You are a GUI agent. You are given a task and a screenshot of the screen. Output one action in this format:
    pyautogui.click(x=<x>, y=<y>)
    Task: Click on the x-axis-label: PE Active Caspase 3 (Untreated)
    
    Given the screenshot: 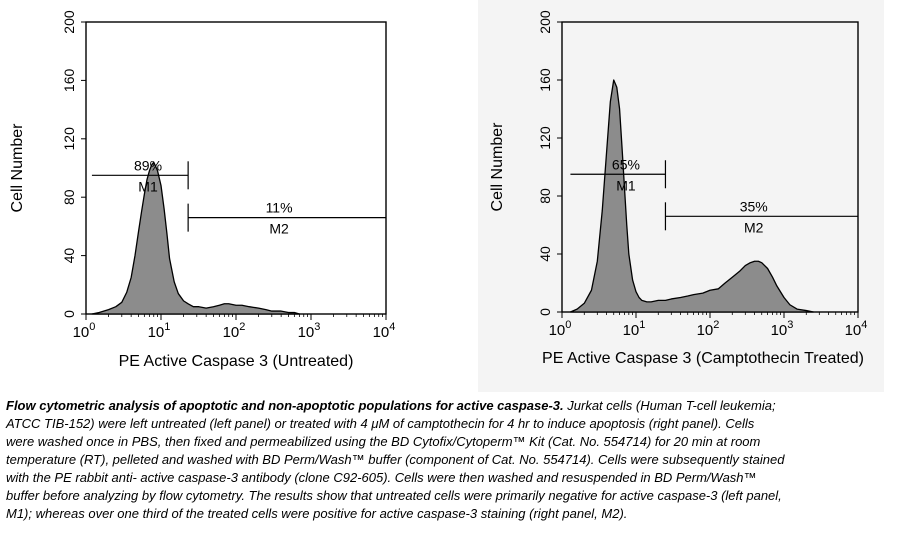 What is the action you would take?
    pyautogui.click(x=236, y=361)
    